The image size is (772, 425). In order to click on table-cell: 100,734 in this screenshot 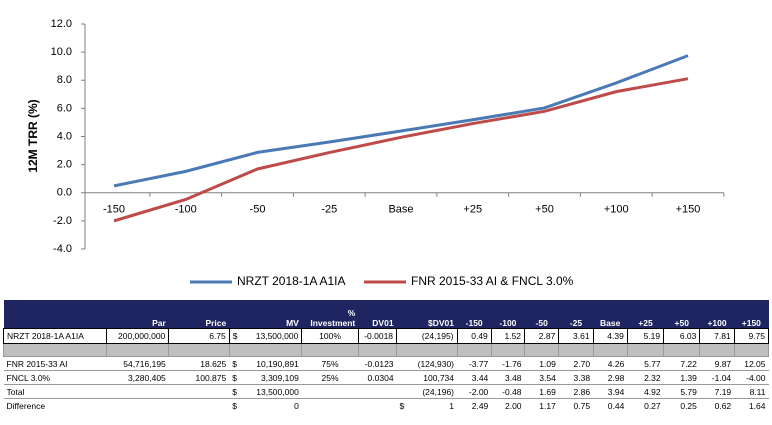, I will do `click(427, 377)`.